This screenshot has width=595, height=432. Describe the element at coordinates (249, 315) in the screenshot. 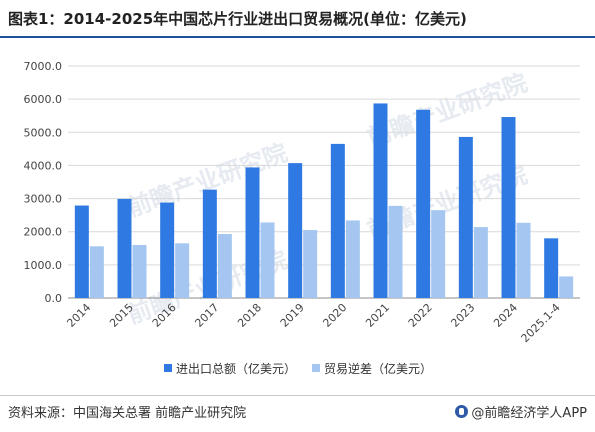

I see `x-tick-label: 2018` at that location.